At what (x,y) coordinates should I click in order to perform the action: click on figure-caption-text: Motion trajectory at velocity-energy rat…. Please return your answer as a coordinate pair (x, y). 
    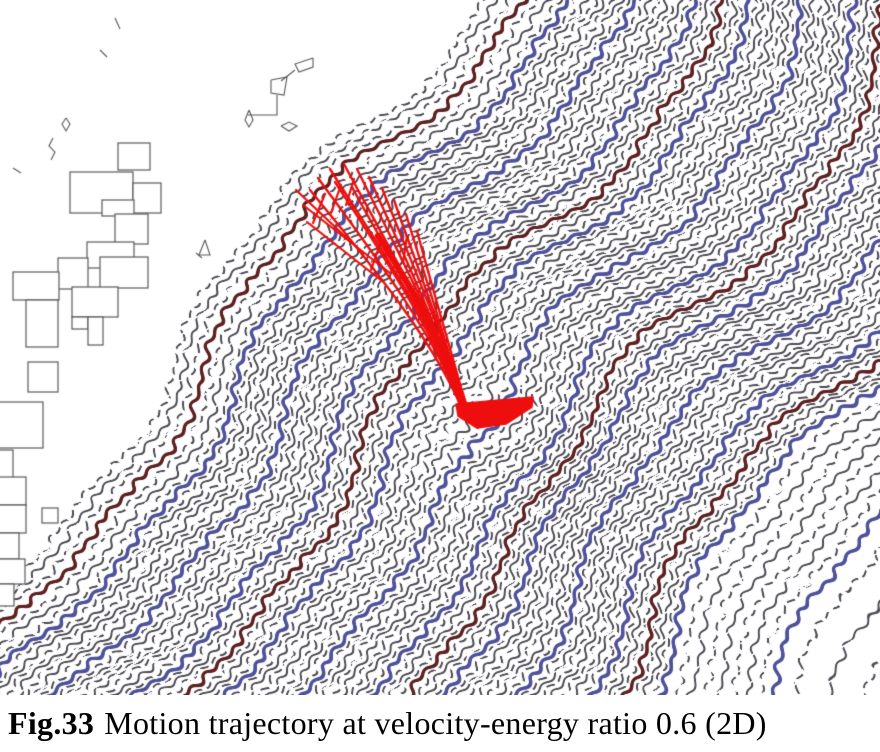
    Looking at the image, I should click on (435, 723).